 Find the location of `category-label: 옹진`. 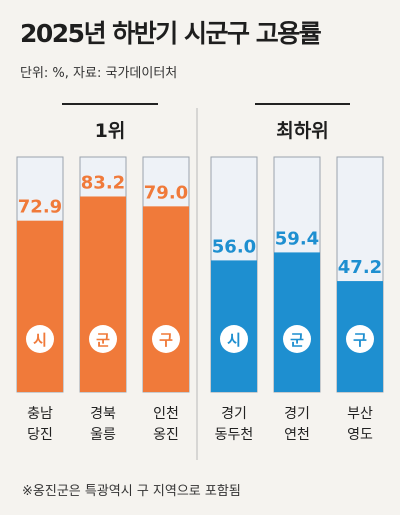

category-label: 옹진 is located at coordinates (166, 435).